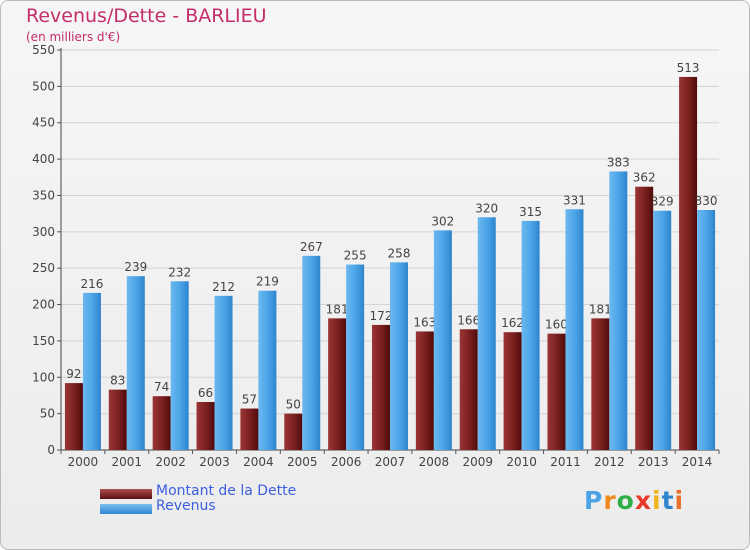 This screenshot has width=750, height=550. Describe the element at coordinates (381, 316) in the screenshot. I see `data-label-dette-2007: 172` at that location.